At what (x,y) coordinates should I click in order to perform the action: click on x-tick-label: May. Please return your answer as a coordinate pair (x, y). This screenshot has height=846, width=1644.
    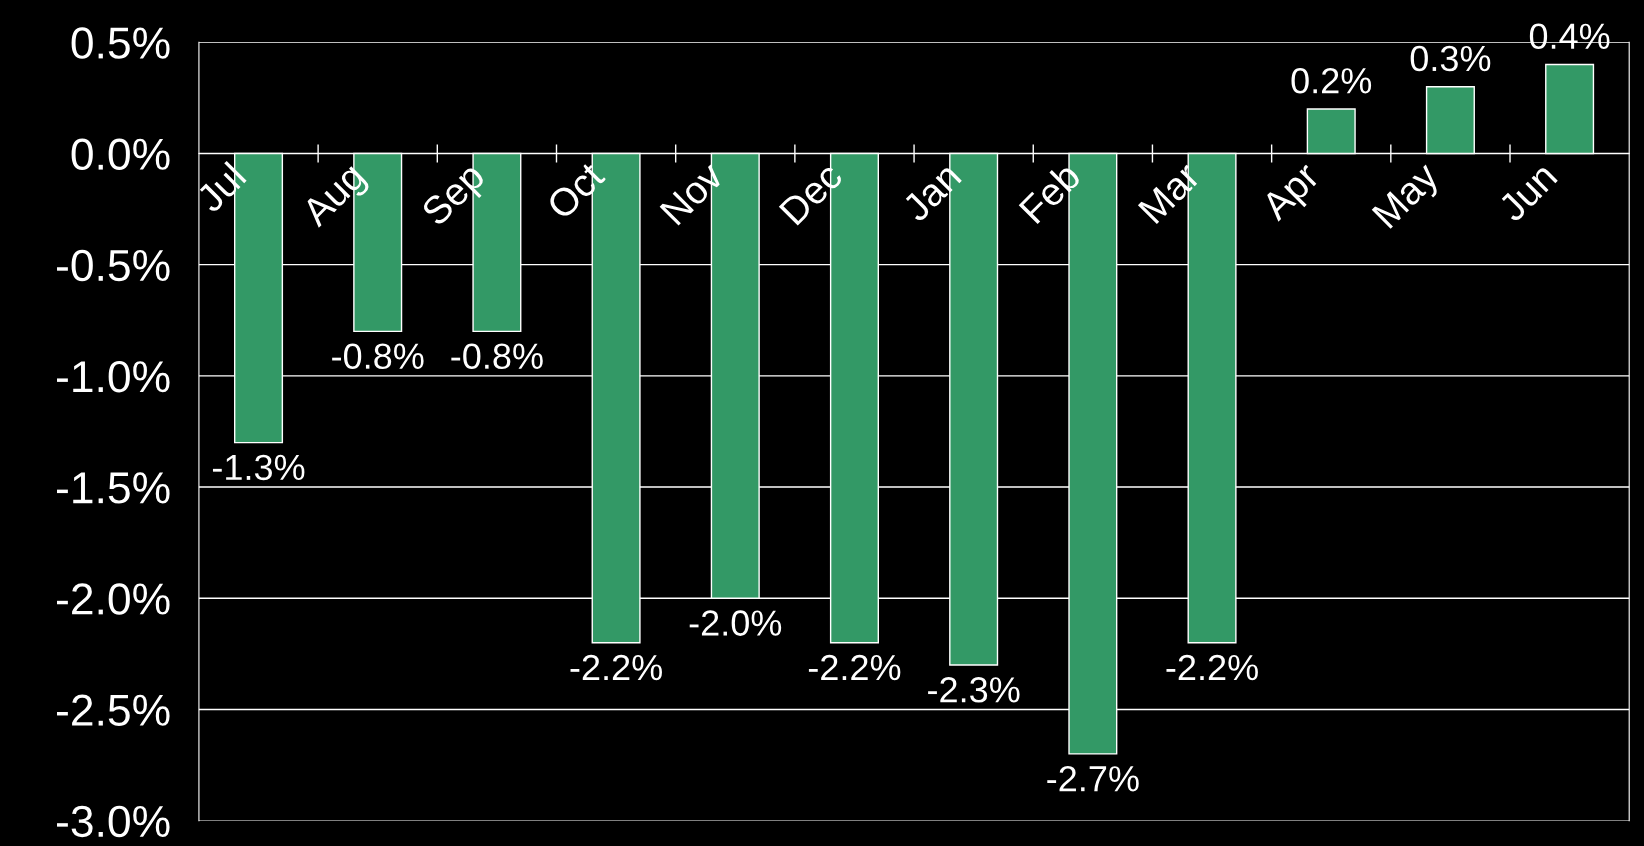
    Looking at the image, I should click on (1408, 197).